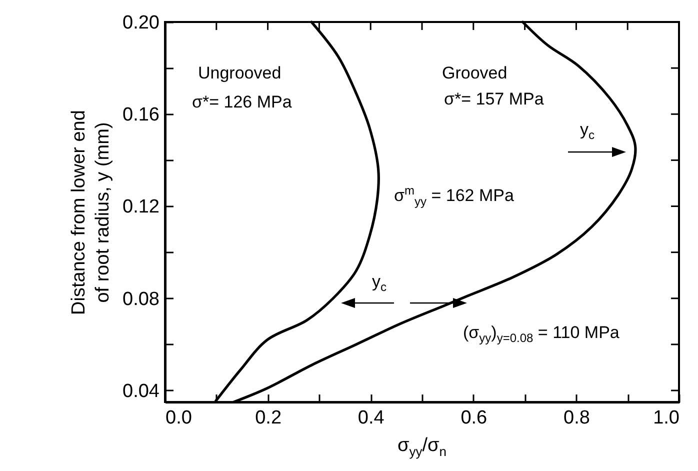 The height and width of the screenshot is (471, 698). Describe the element at coordinates (666, 418) in the screenshot. I see `x-tick-label: 1.0` at that location.